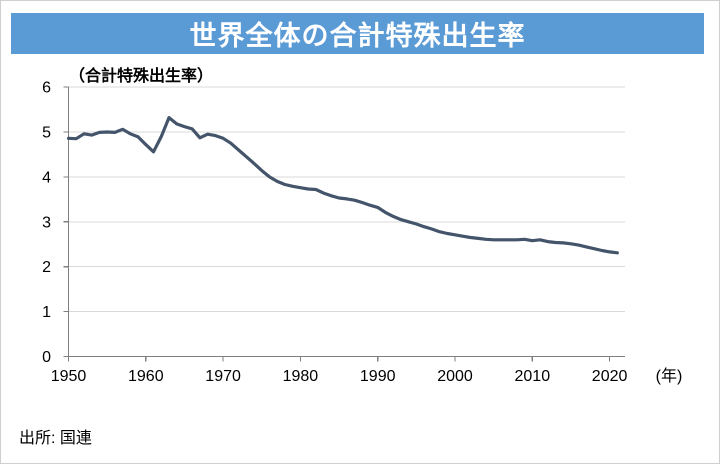 This screenshot has height=464, width=720. Describe the element at coordinates (46, 88) in the screenshot. I see `y-tick-label: 6` at that location.